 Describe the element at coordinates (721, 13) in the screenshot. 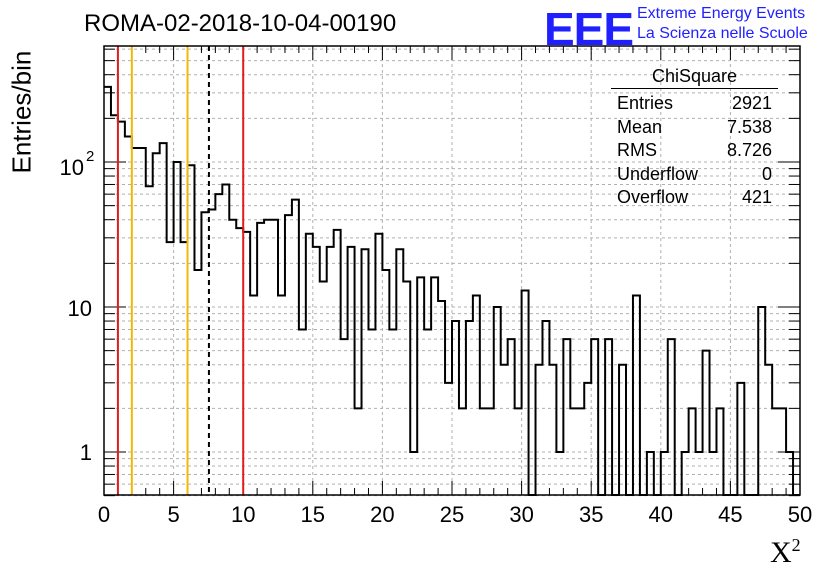

I see `logo-line-1: Extreme Energy Events` at that location.